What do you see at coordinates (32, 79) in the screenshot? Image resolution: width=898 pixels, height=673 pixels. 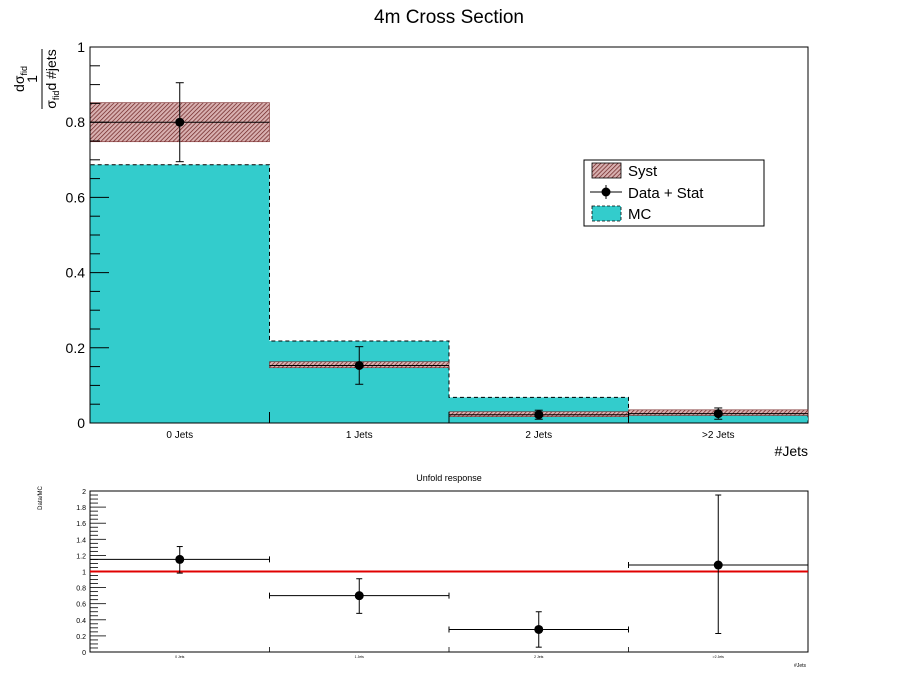 I see `ylabel-numerator: 1` at bounding box center [32, 79].